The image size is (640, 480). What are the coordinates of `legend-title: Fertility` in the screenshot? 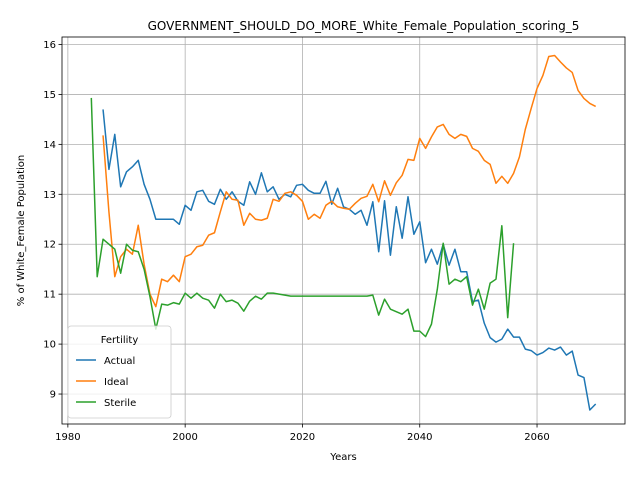 It's located at (120, 340).